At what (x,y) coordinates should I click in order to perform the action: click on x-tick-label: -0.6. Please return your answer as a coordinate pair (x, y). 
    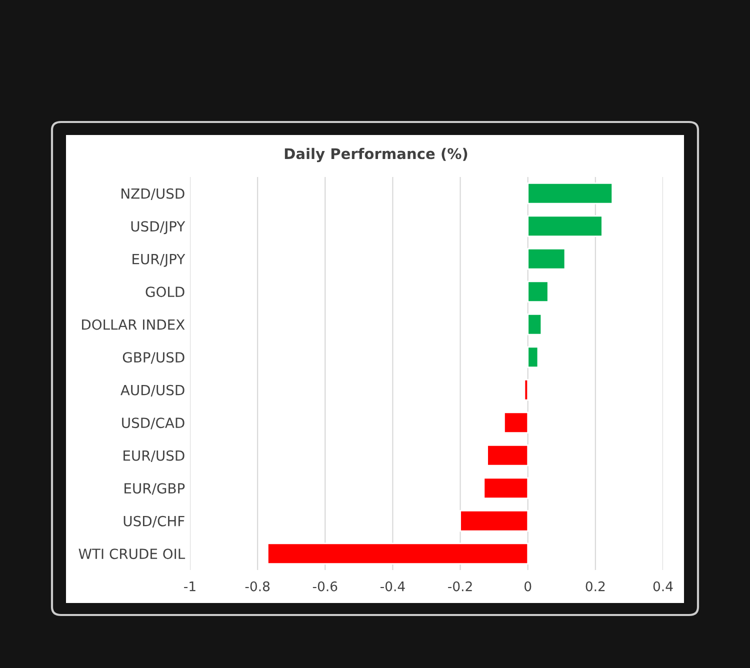
    Looking at the image, I should click on (325, 586).